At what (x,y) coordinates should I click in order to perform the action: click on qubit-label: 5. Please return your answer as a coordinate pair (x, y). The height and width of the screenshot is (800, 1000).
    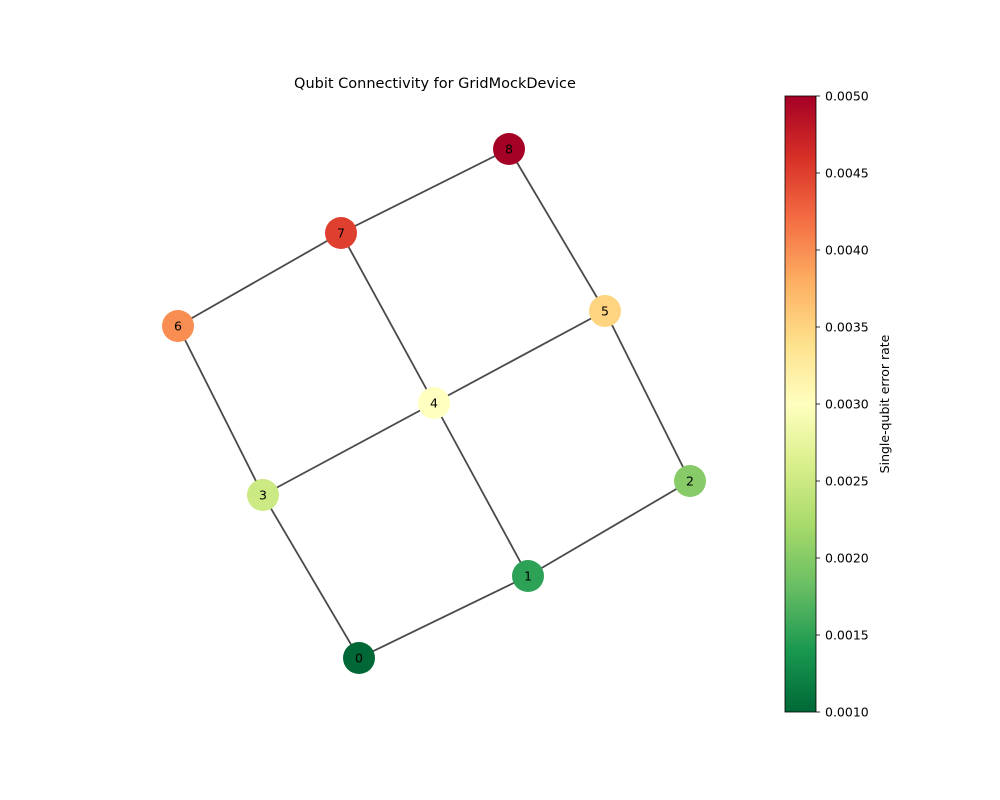
    Looking at the image, I should click on (605, 311).